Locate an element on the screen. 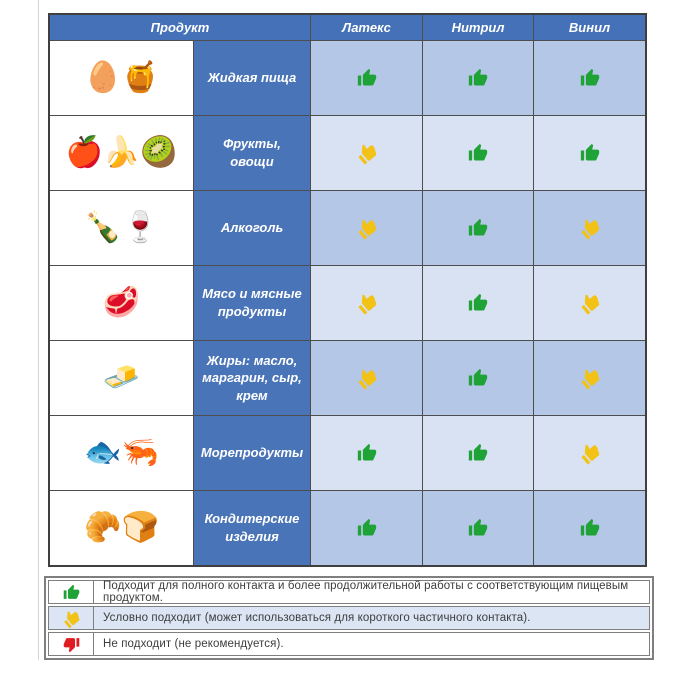 This screenshot has height=700, width=700. column-header-nitrile: Нитрил is located at coordinates (478, 27).